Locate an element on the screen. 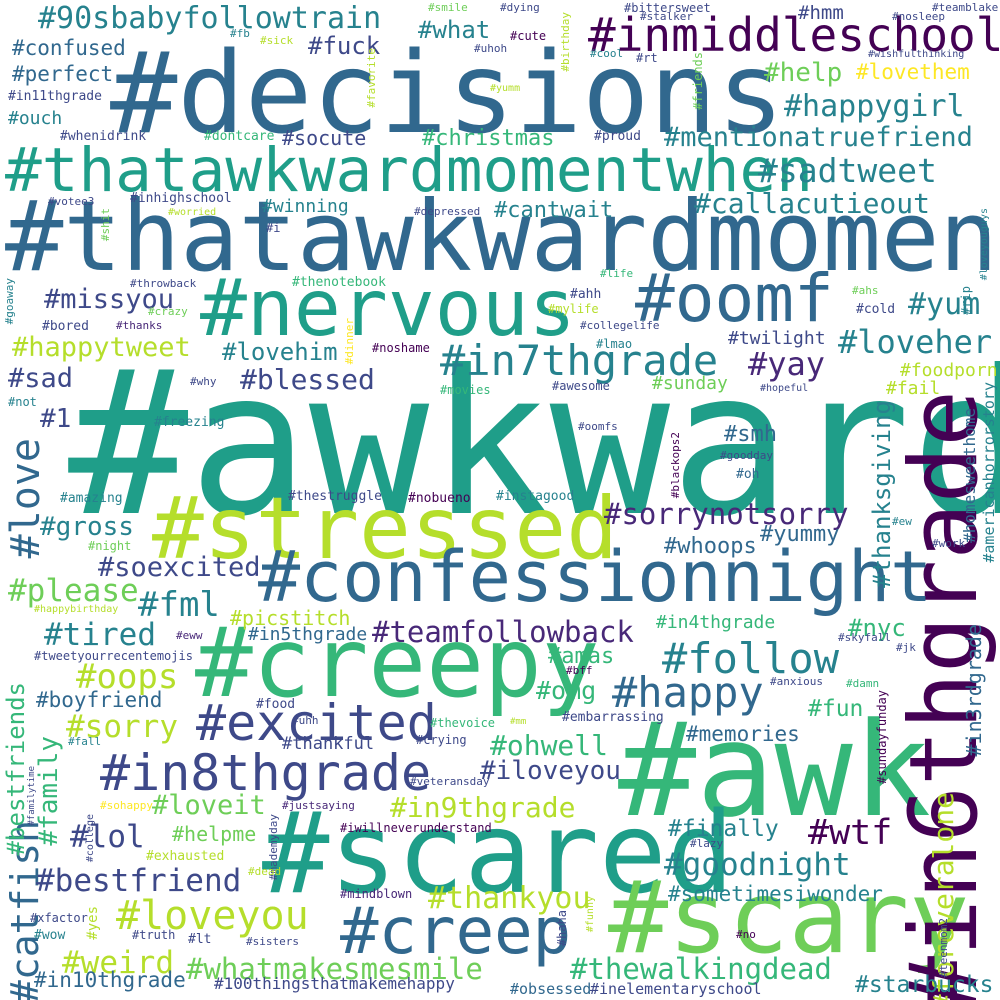 The image size is (1000, 1000). word-inmiddleschool: #inmiddleschool is located at coordinates (794, 35).